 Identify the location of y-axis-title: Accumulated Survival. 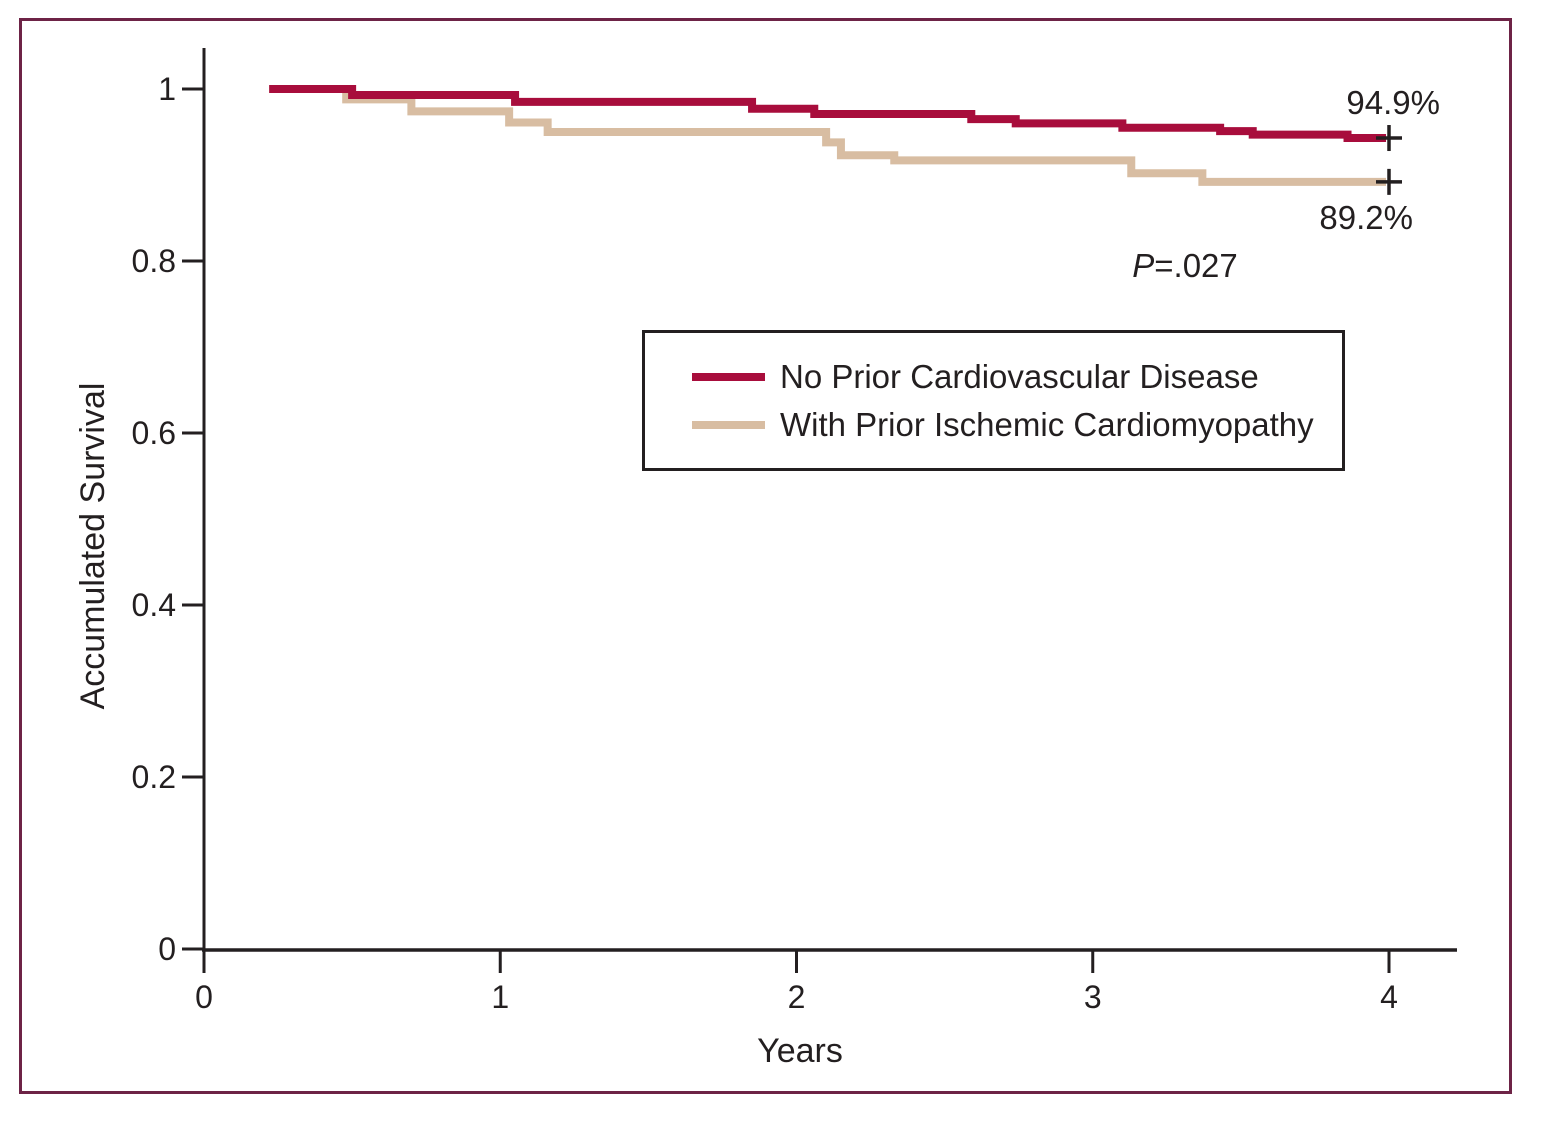
(93, 546).